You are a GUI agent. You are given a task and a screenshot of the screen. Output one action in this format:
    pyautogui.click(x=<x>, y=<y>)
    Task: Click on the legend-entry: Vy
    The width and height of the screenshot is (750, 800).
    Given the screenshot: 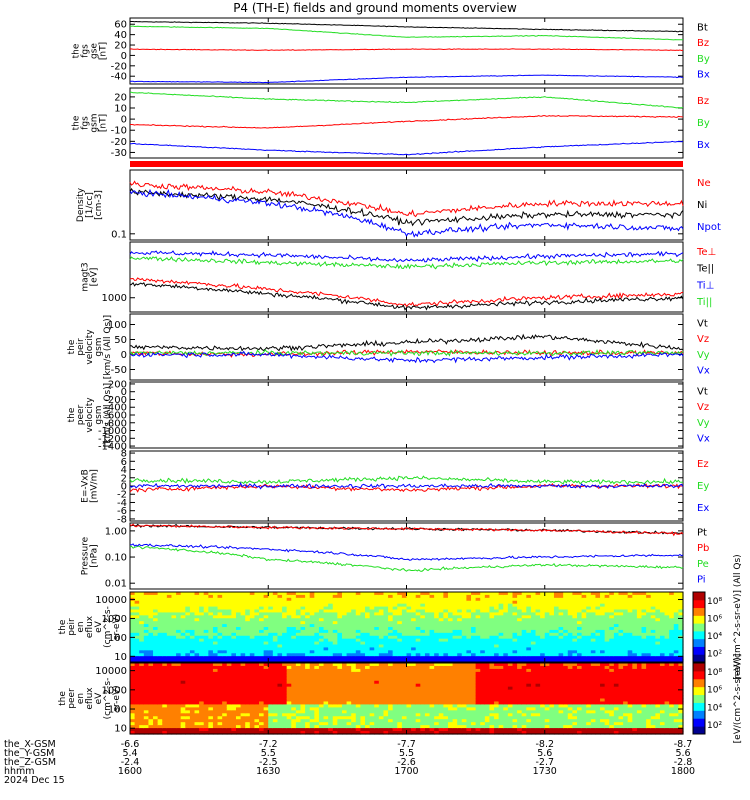 What is the action you would take?
    pyautogui.click(x=703, y=423)
    